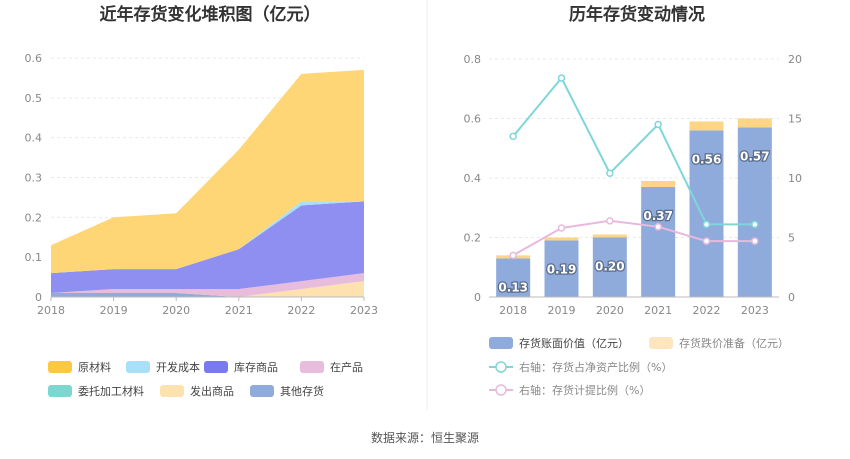 The width and height of the screenshot is (850, 459). What do you see at coordinates (658, 216) in the screenshot?
I see `bar-data-label: 0.37` at bounding box center [658, 216].